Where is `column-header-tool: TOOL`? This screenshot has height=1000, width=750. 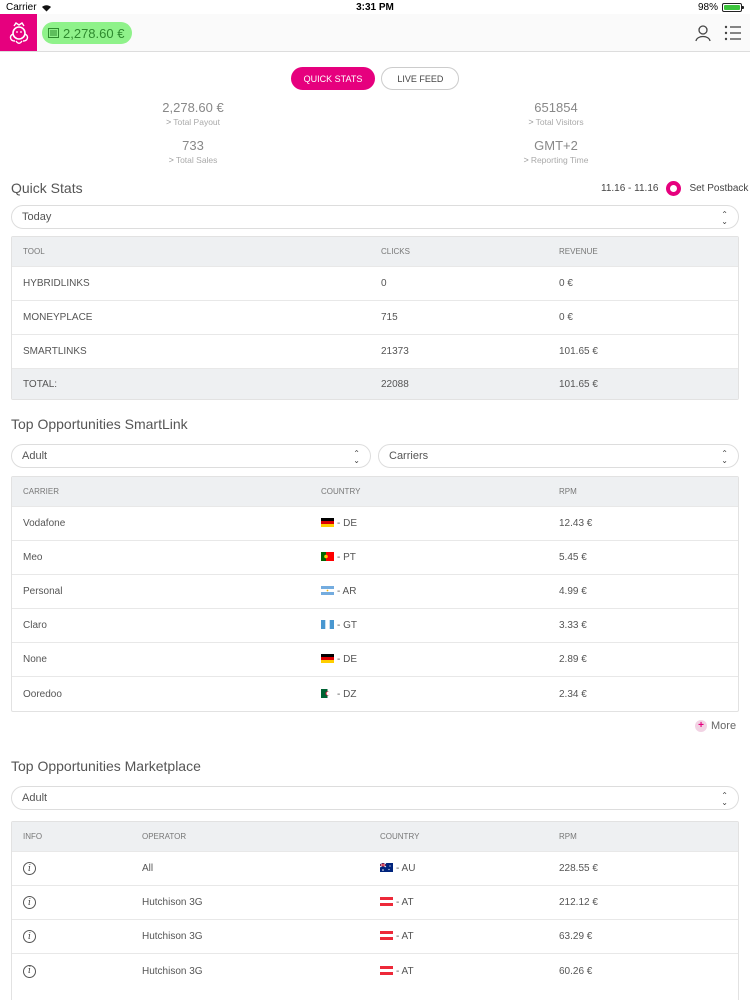
column-header-tool: TOOL is located at coordinates (34, 251).